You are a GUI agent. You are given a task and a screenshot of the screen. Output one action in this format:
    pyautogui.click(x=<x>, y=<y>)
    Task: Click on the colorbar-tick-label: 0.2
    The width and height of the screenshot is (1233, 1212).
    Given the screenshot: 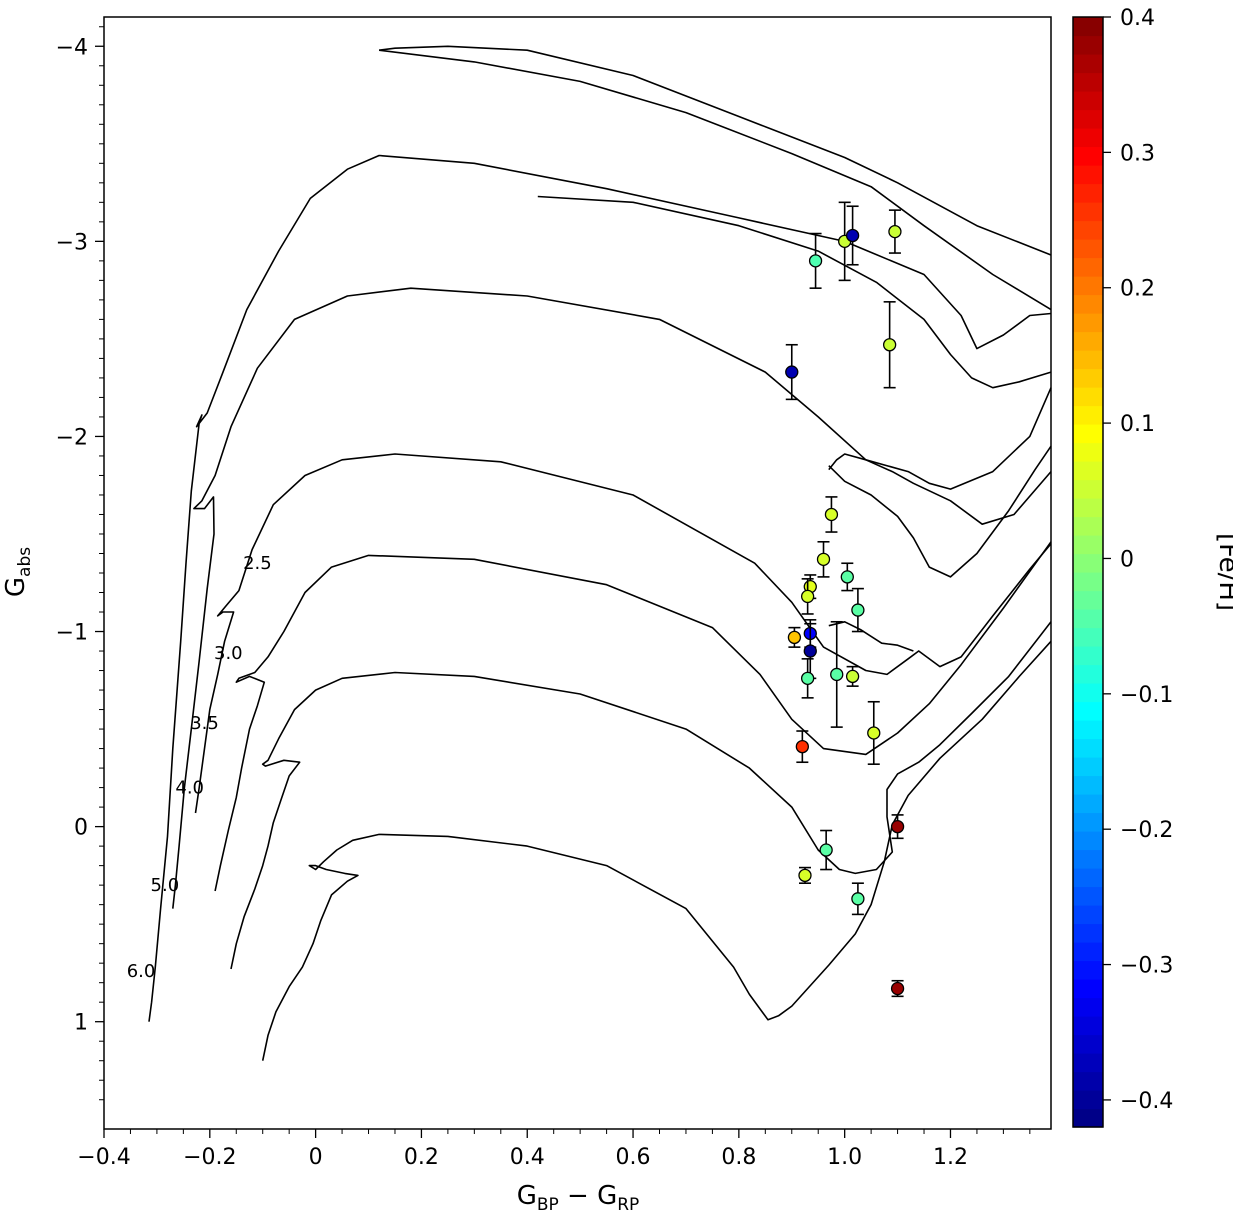 What is the action you would take?
    pyautogui.click(x=1137, y=289)
    